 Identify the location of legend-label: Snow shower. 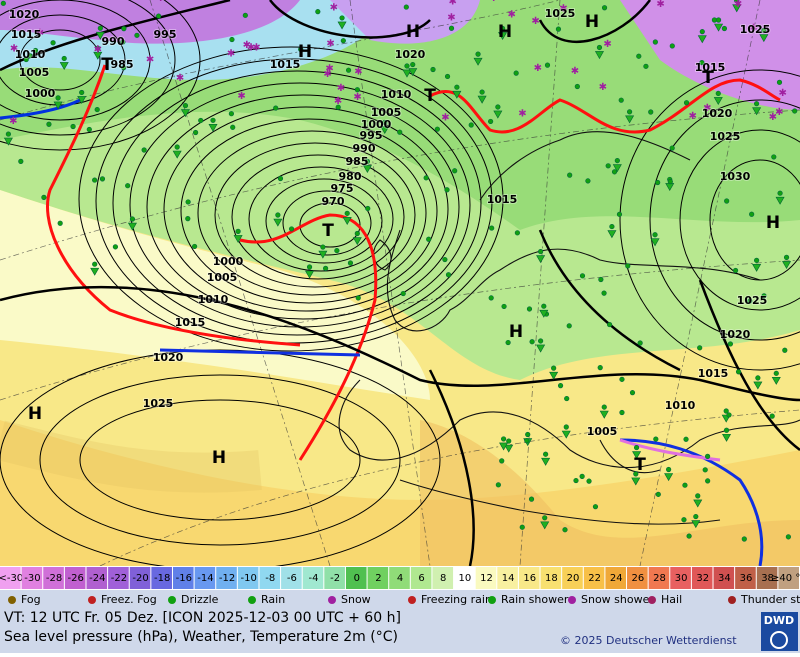
(617, 599).